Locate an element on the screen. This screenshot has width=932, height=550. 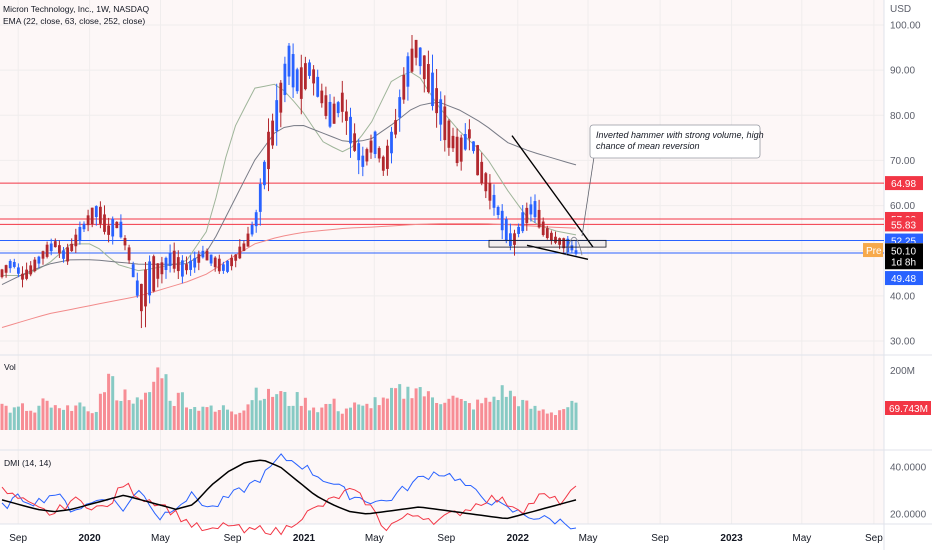
pre-market-label: Pre is located at coordinates (874, 251).